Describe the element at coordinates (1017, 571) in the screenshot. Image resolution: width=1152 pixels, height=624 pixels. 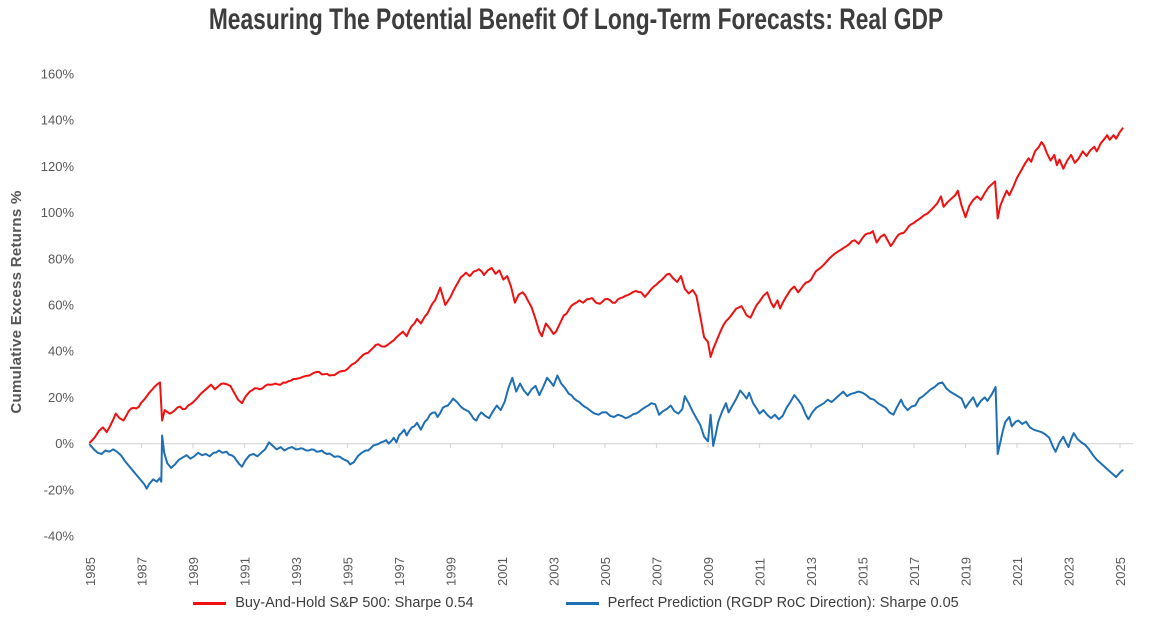
I see `x-tick-label: 2021` at that location.